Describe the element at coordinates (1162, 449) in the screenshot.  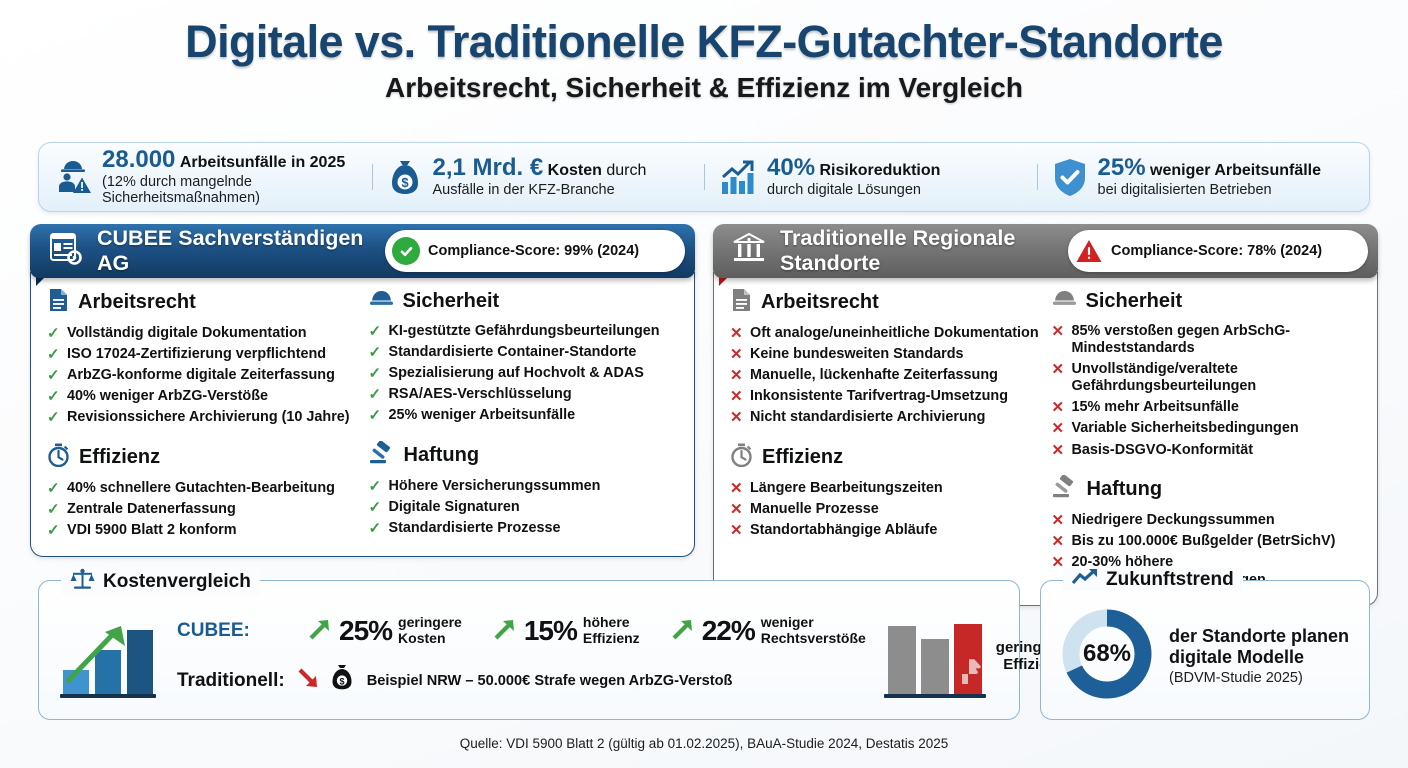
I see `list-item-label: Basis-DSGVO-Konformität` at that location.